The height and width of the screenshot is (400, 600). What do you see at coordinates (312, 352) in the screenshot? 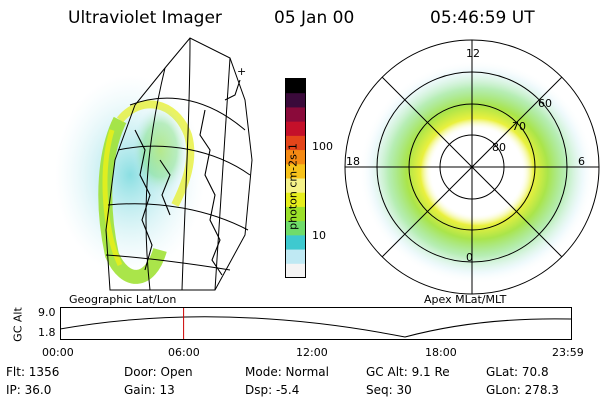
I see `timeline-xtick-1200: 12:00` at bounding box center [312, 352].